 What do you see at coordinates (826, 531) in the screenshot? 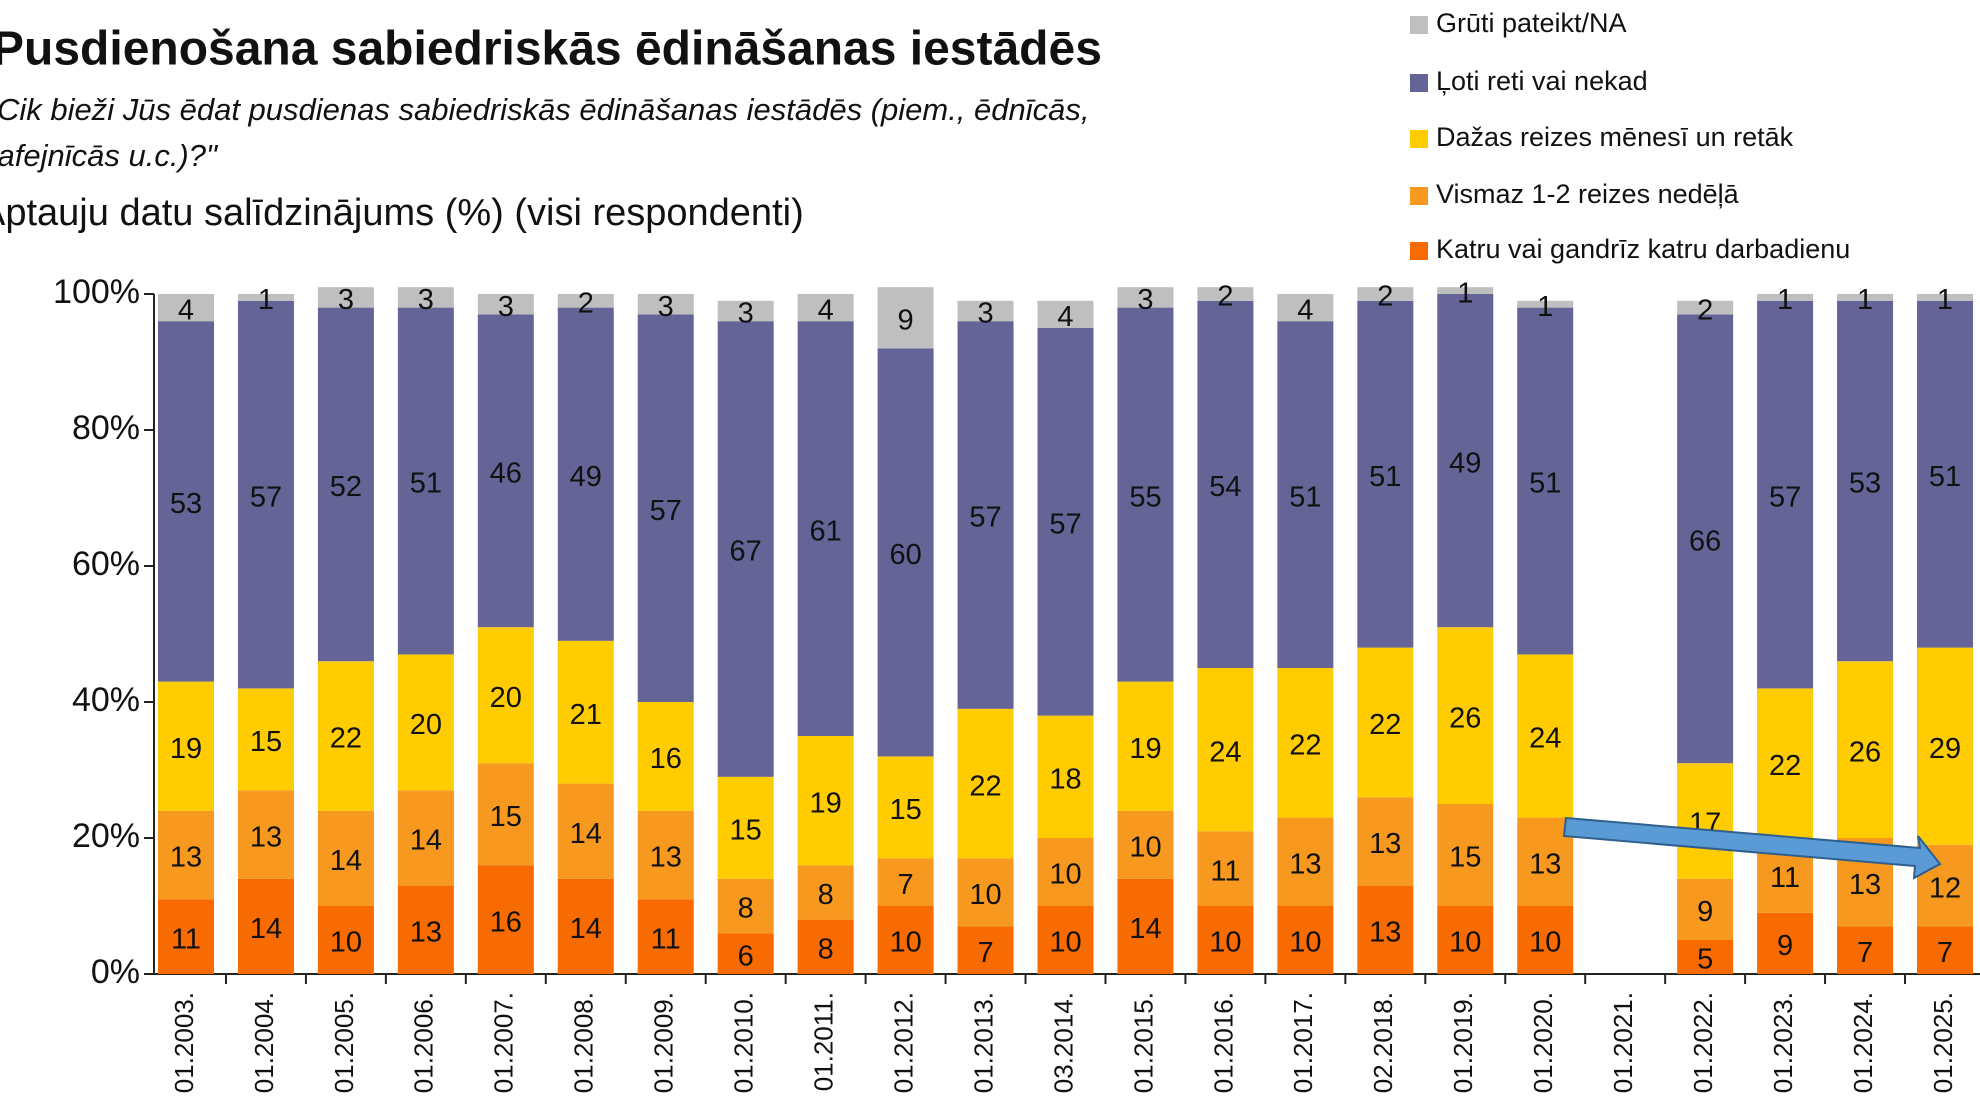
I see `data-label: 61` at bounding box center [826, 531].